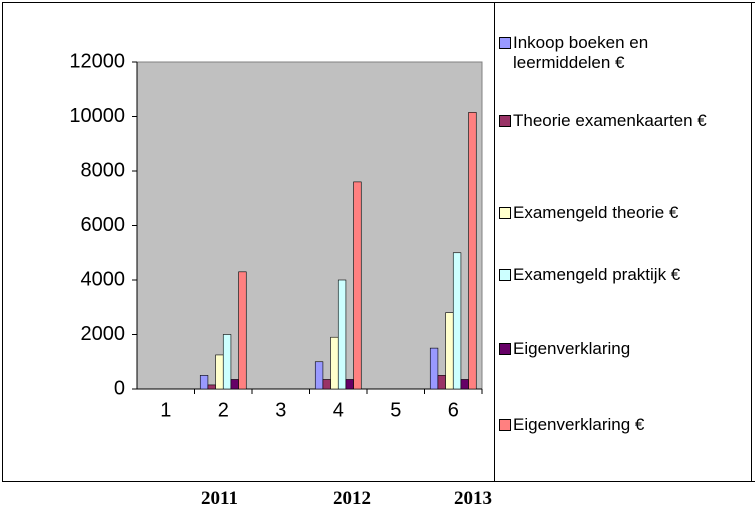 This screenshot has height=515, width=755. What do you see at coordinates (280, 410) in the screenshot?
I see `x-tick-label: 3` at bounding box center [280, 410].